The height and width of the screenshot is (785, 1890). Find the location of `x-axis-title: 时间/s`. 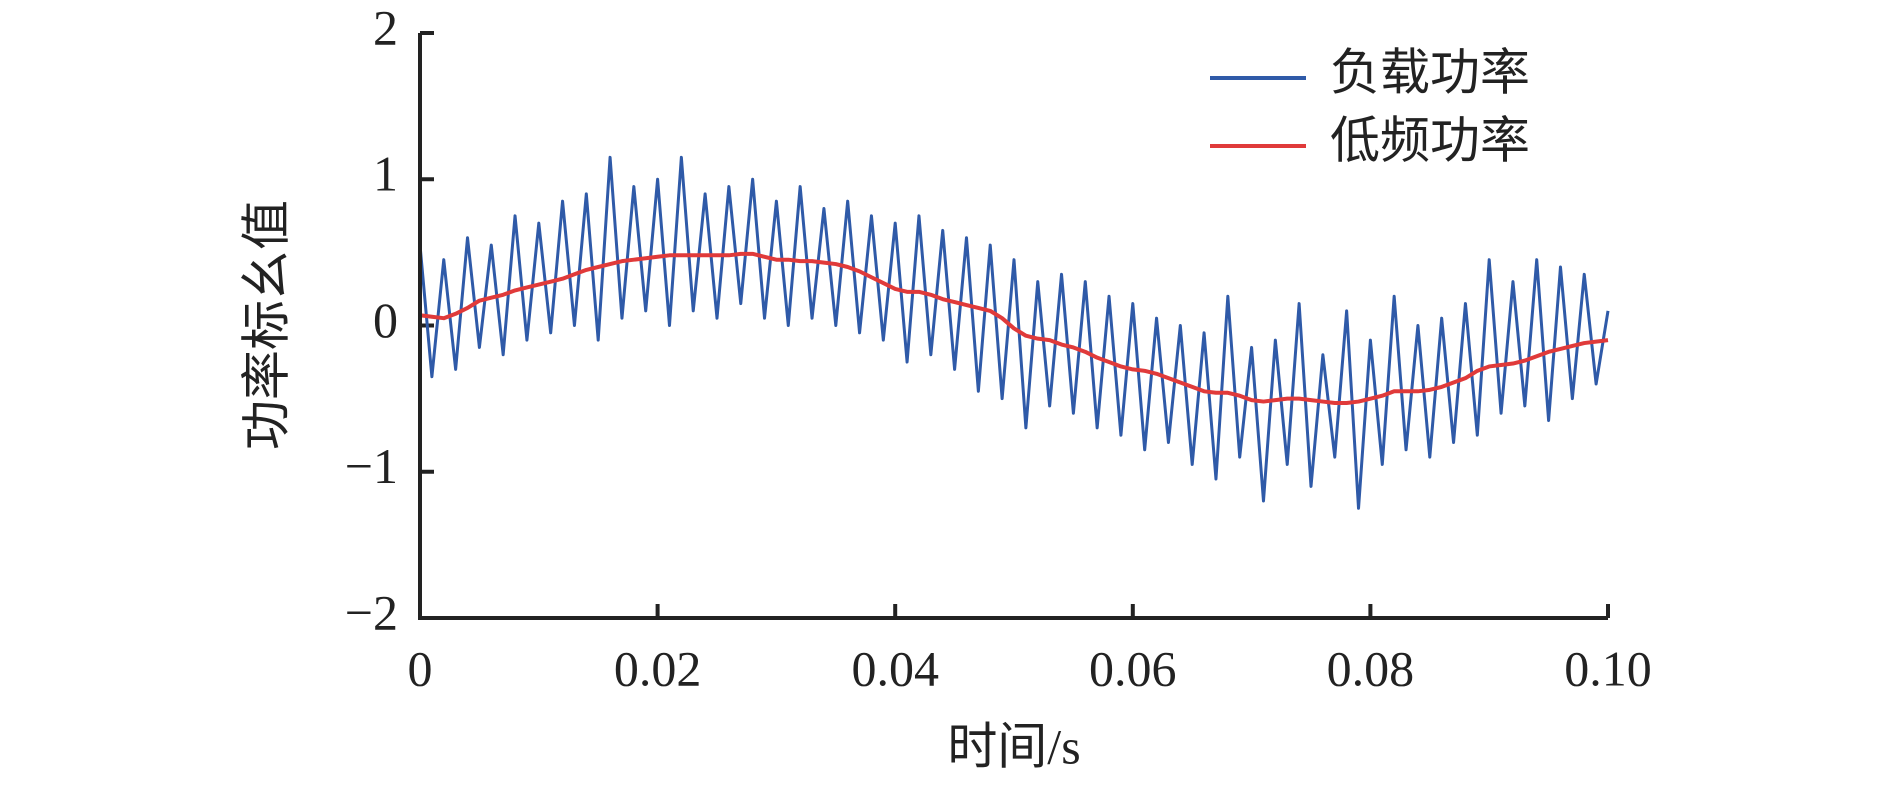

x-axis-title: 时间/s is located at coordinates (1013, 746).